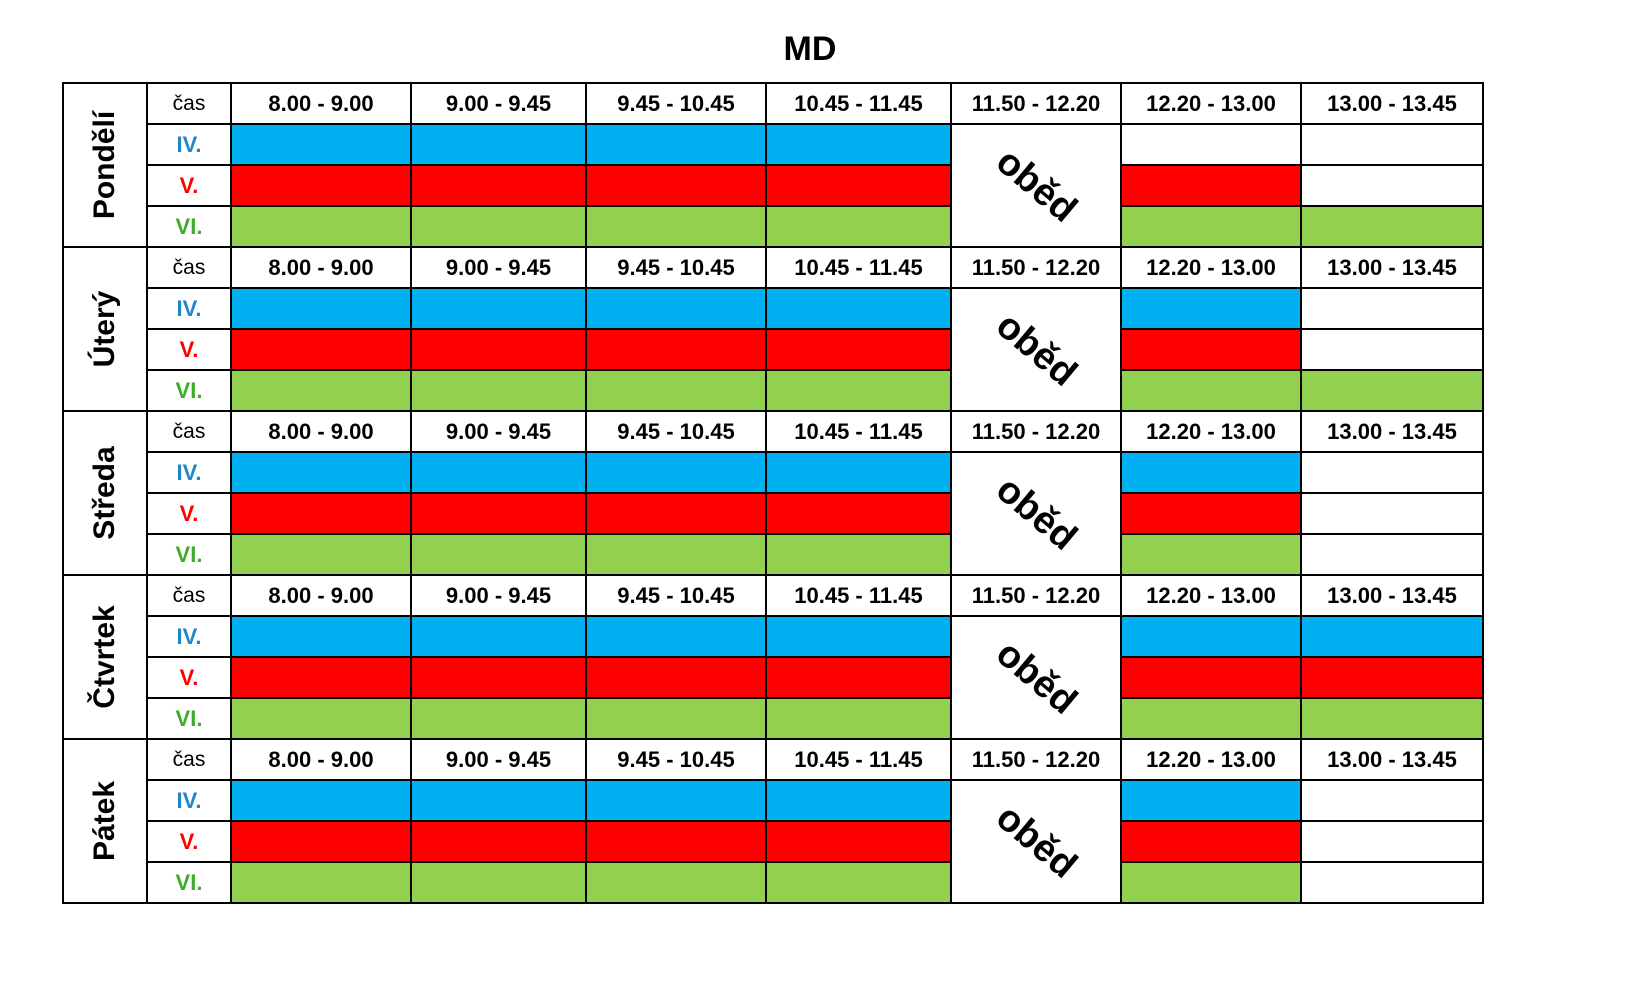  Describe the element at coordinates (105, 657) in the screenshot. I see `day-cell: Čtvrtek` at that location.